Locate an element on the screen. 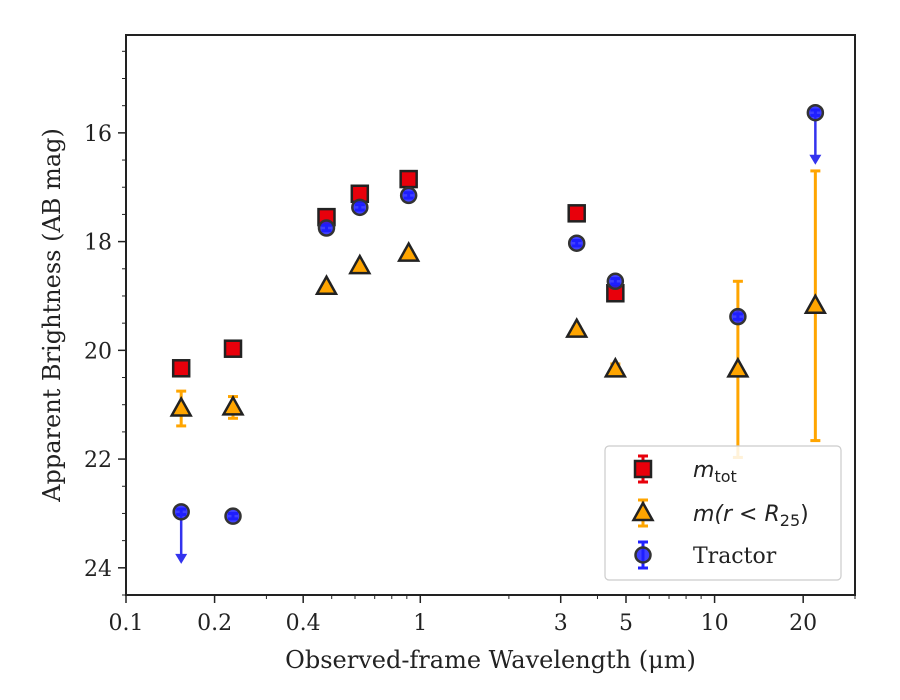 This screenshot has height=700, width=900. legend-label-mr-sub: 25 is located at coordinates (790, 520).